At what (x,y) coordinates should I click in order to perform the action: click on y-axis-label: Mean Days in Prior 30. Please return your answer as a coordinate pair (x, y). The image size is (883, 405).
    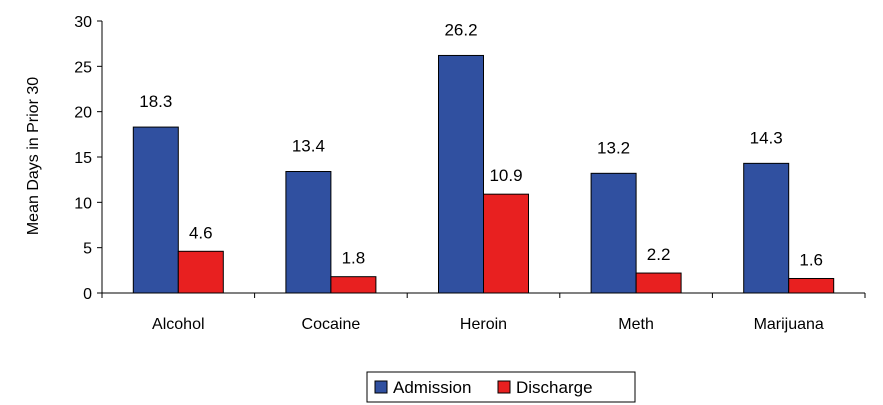
    Looking at the image, I should click on (33, 156).